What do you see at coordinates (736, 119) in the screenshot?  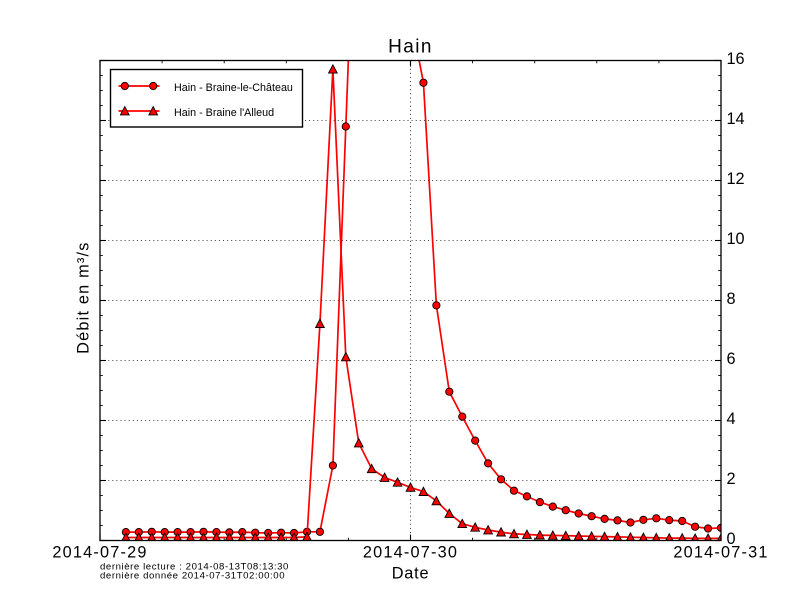 I see `svg-text: 14` at bounding box center [736, 119].